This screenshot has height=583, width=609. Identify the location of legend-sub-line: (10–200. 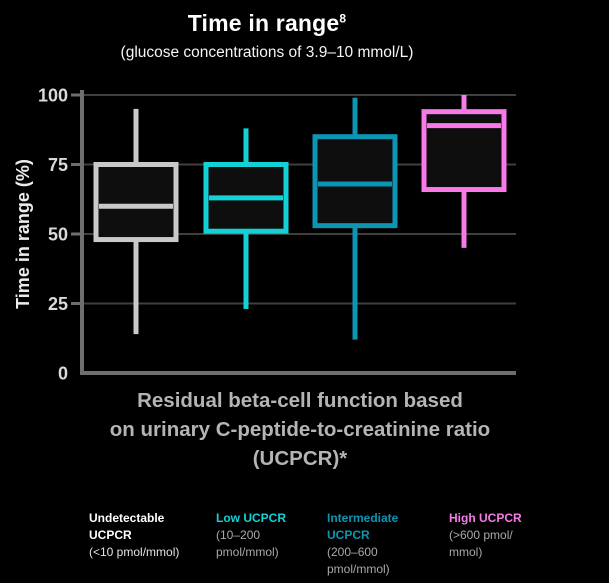
(238, 535).